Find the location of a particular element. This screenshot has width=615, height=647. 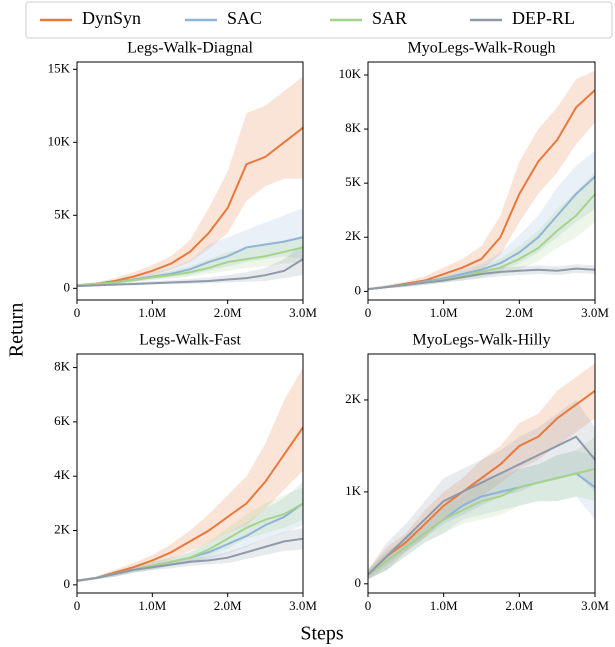

y-axis-label: Return is located at coordinates (17, 330).